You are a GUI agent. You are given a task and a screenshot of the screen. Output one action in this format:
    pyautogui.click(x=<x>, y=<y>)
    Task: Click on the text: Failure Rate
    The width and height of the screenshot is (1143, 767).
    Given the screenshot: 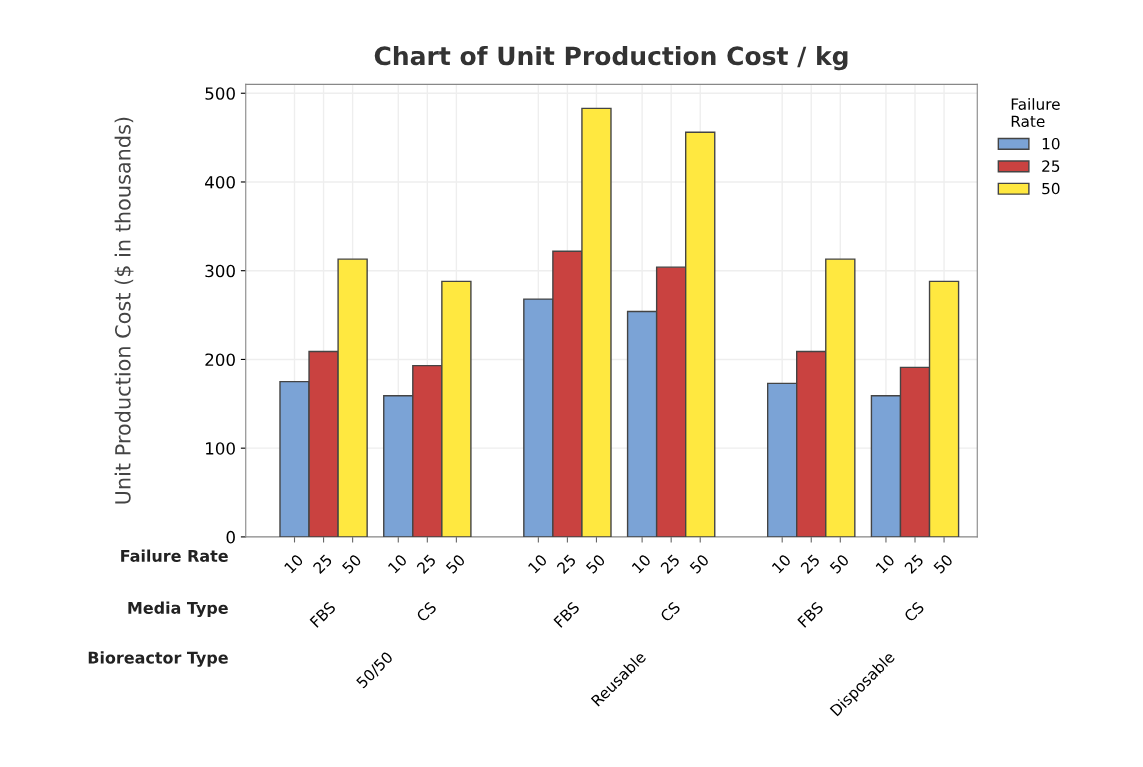 What is the action you would take?
    pyautogui.click(x=174, y=555)
    